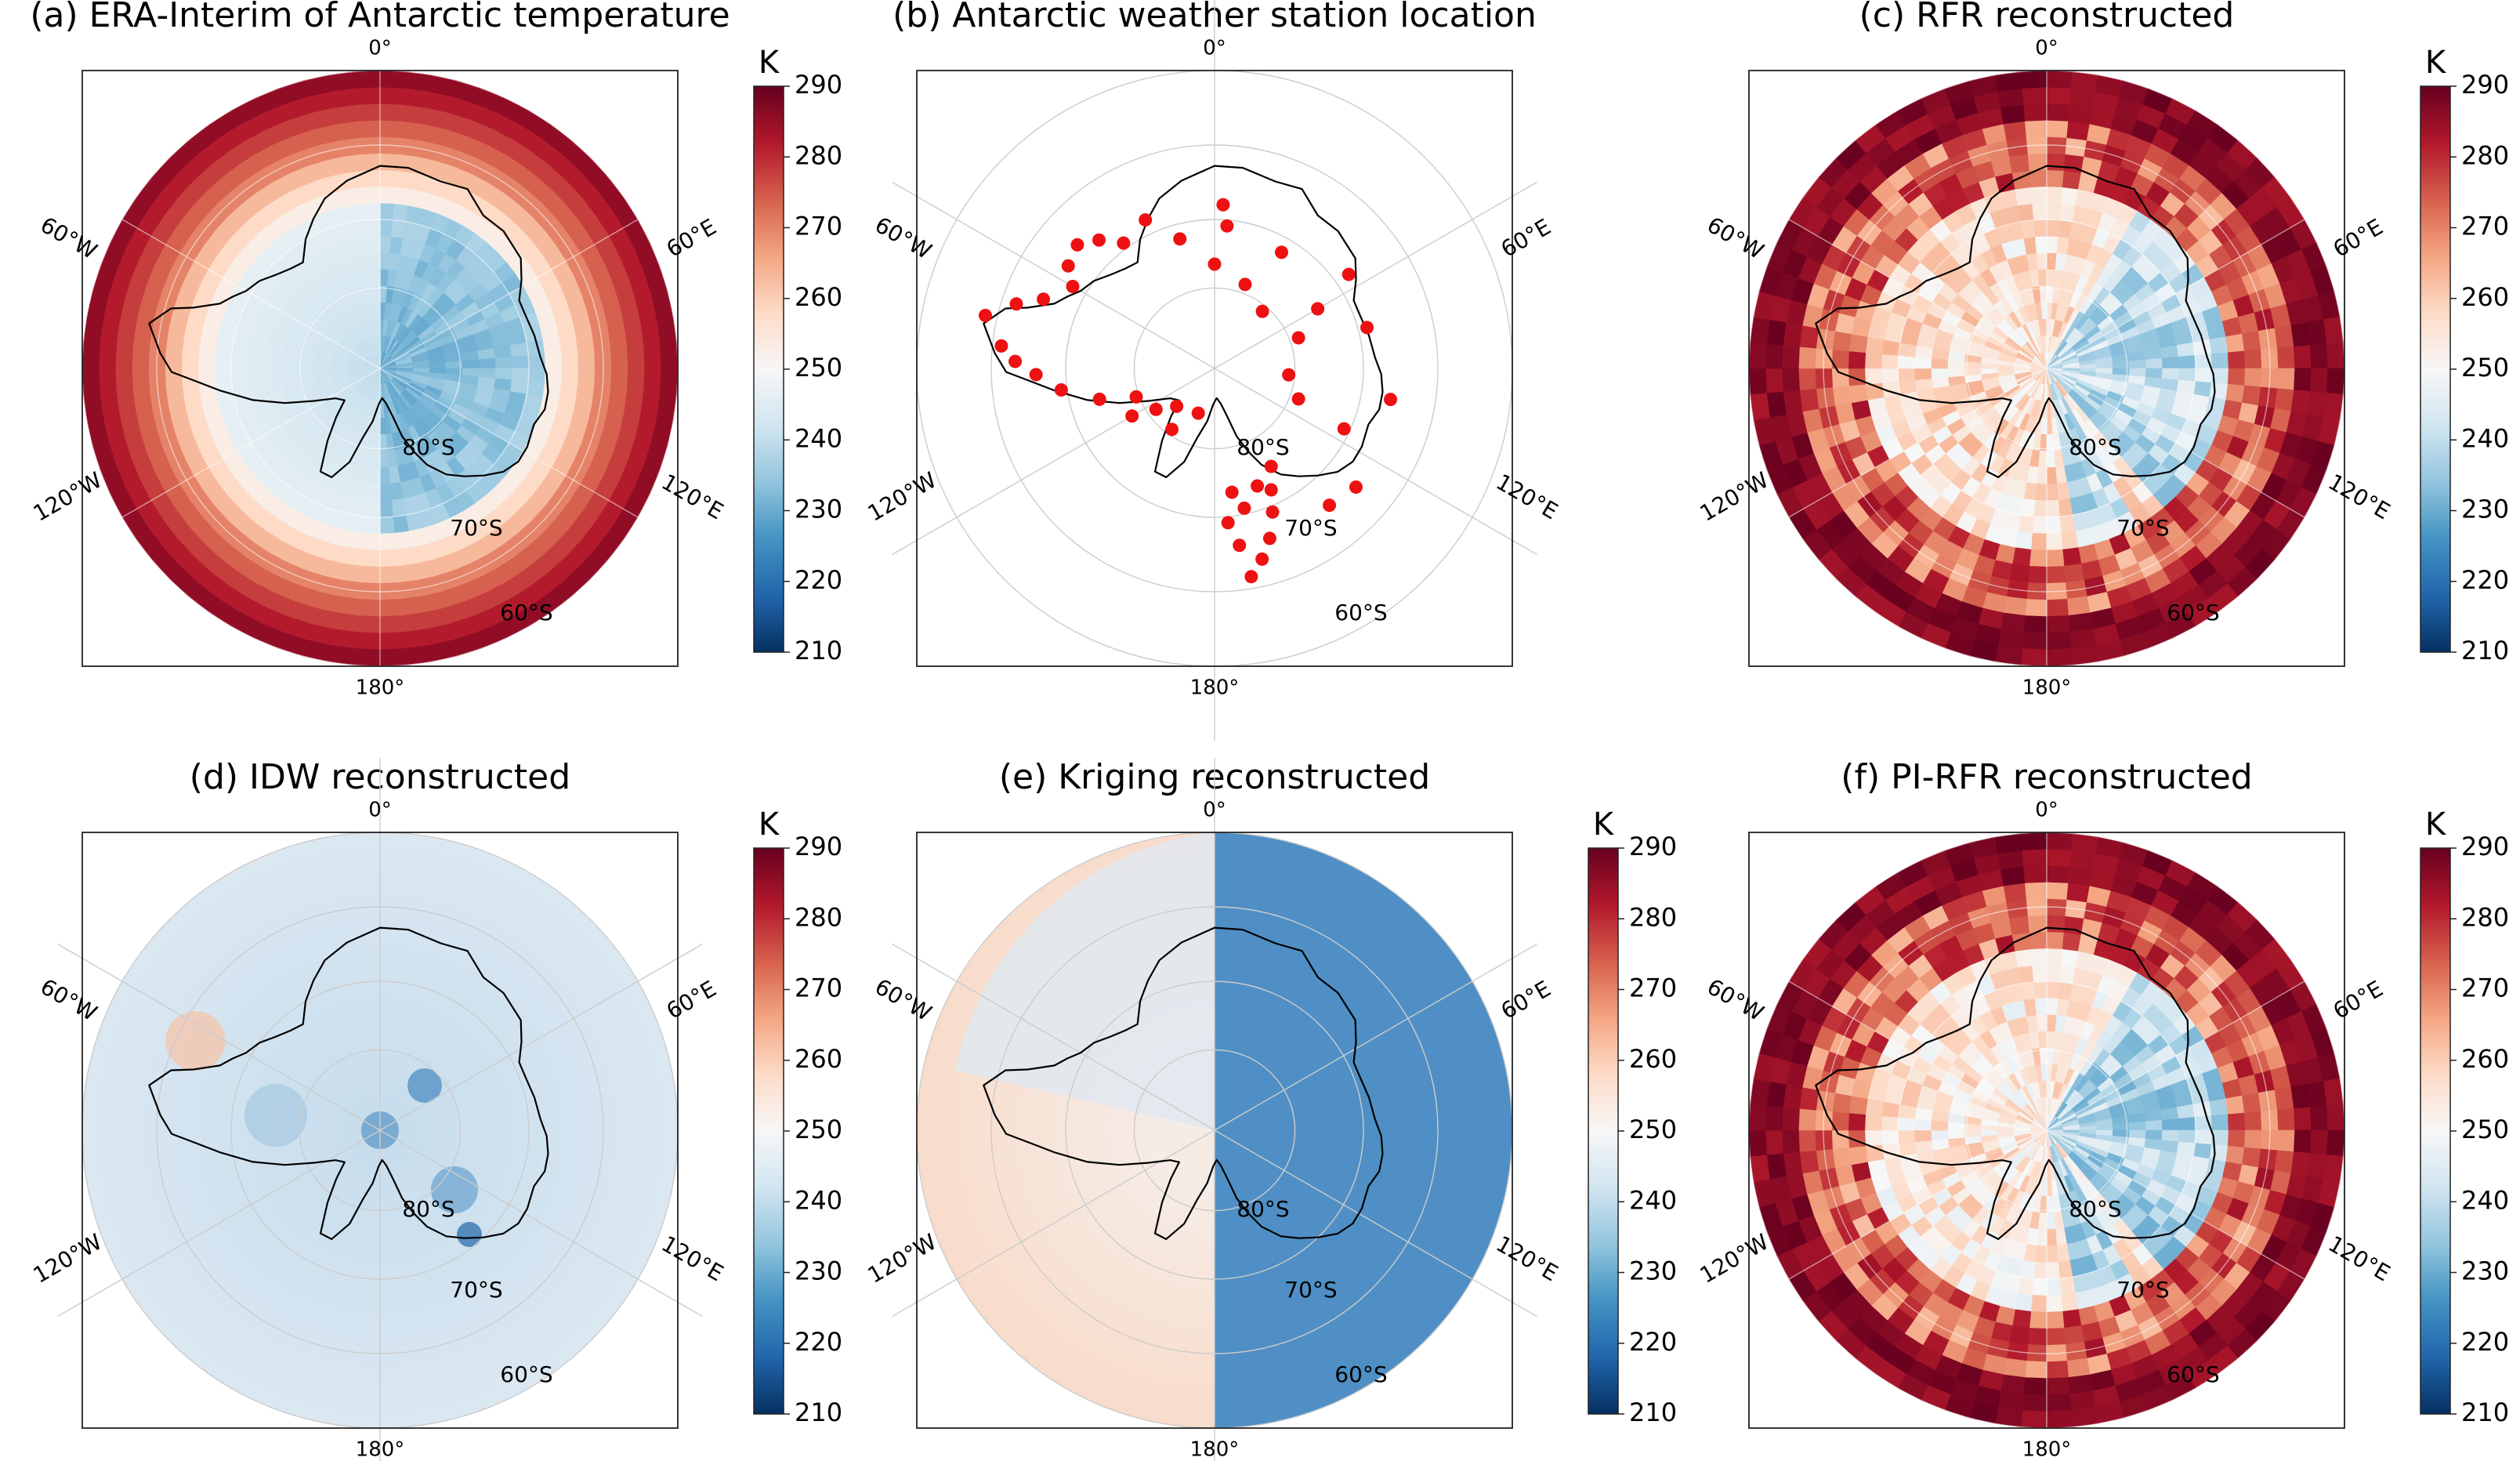 The image size is (2520, 1461). I want to click on colorbar-tick-label: 290, so click(2485, 85).